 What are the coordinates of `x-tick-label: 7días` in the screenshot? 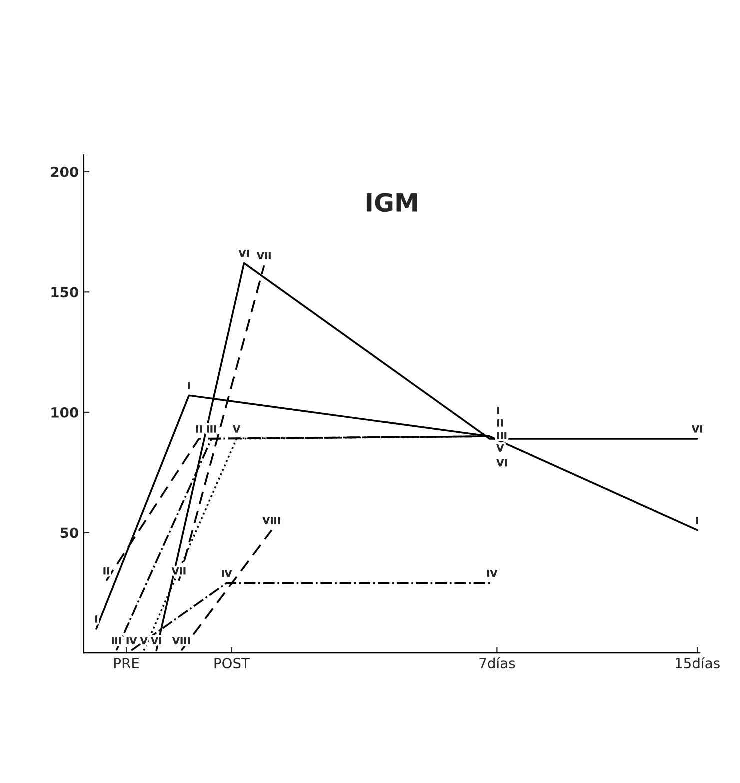 It's located at (498, 663).